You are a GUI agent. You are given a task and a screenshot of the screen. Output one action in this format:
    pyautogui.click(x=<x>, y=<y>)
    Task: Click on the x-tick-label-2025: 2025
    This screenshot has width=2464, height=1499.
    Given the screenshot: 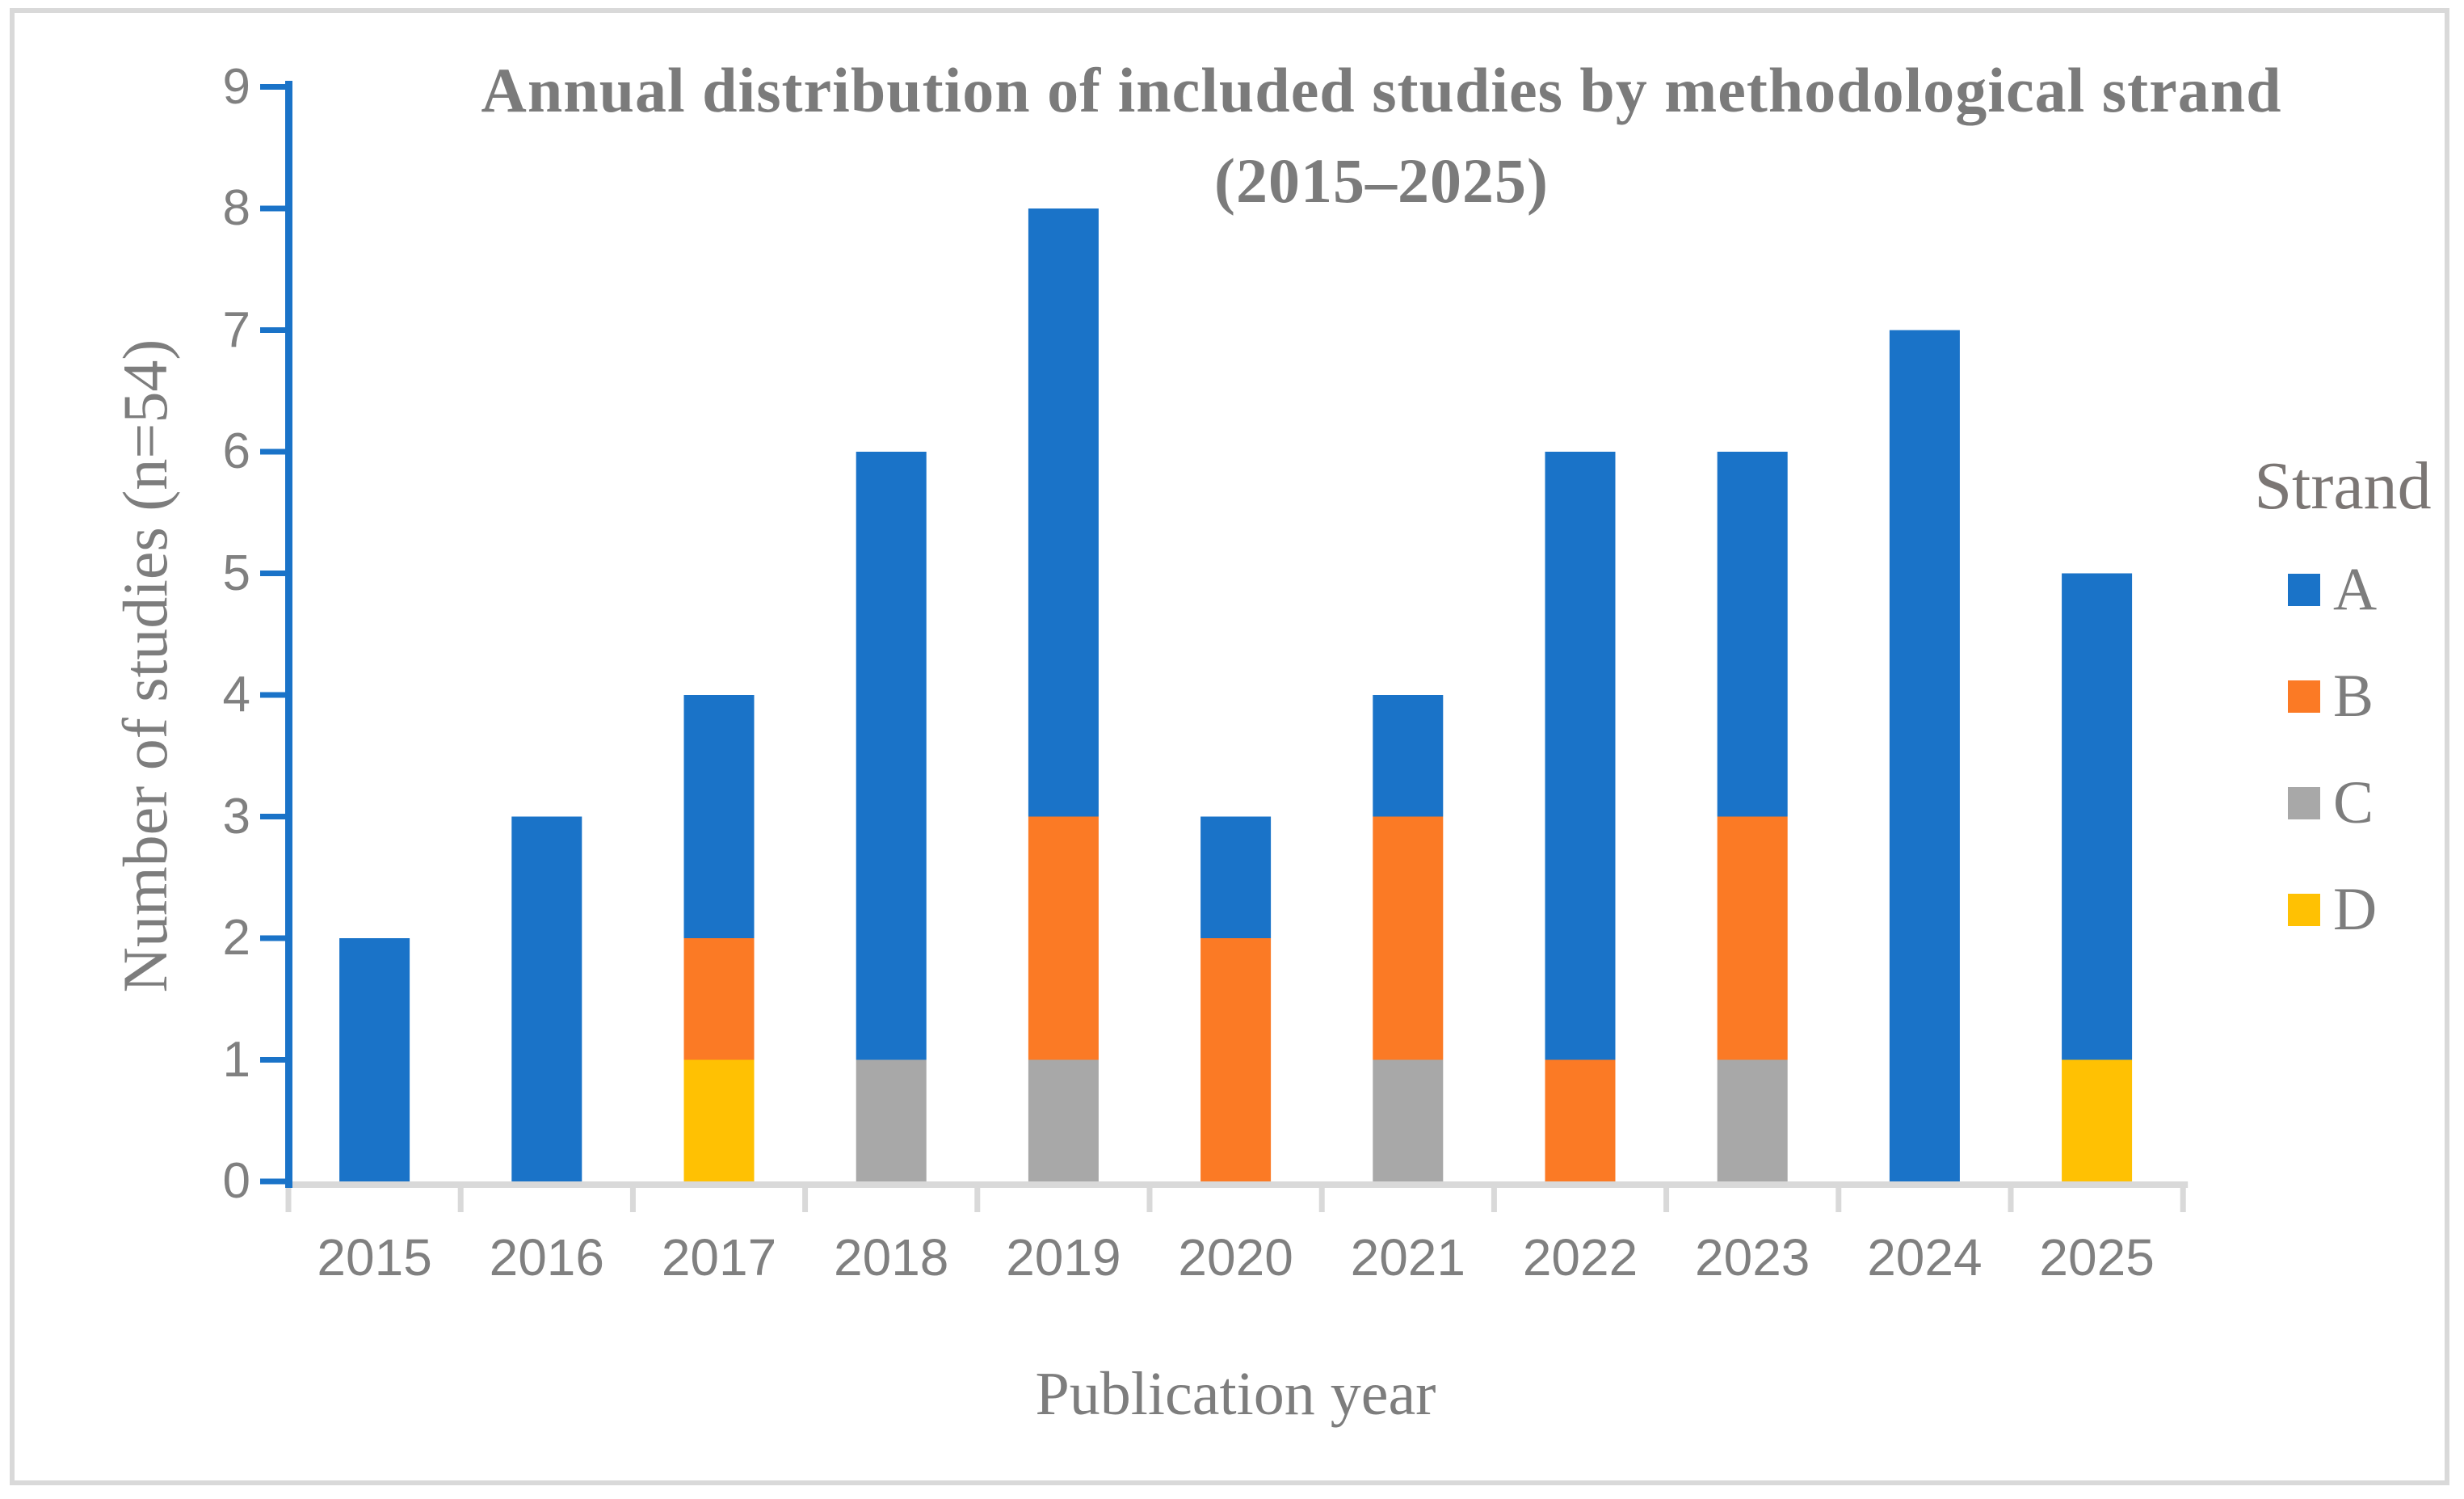 What is the action you would take?
    pyautogui.click(x=2097, y=1257)
    